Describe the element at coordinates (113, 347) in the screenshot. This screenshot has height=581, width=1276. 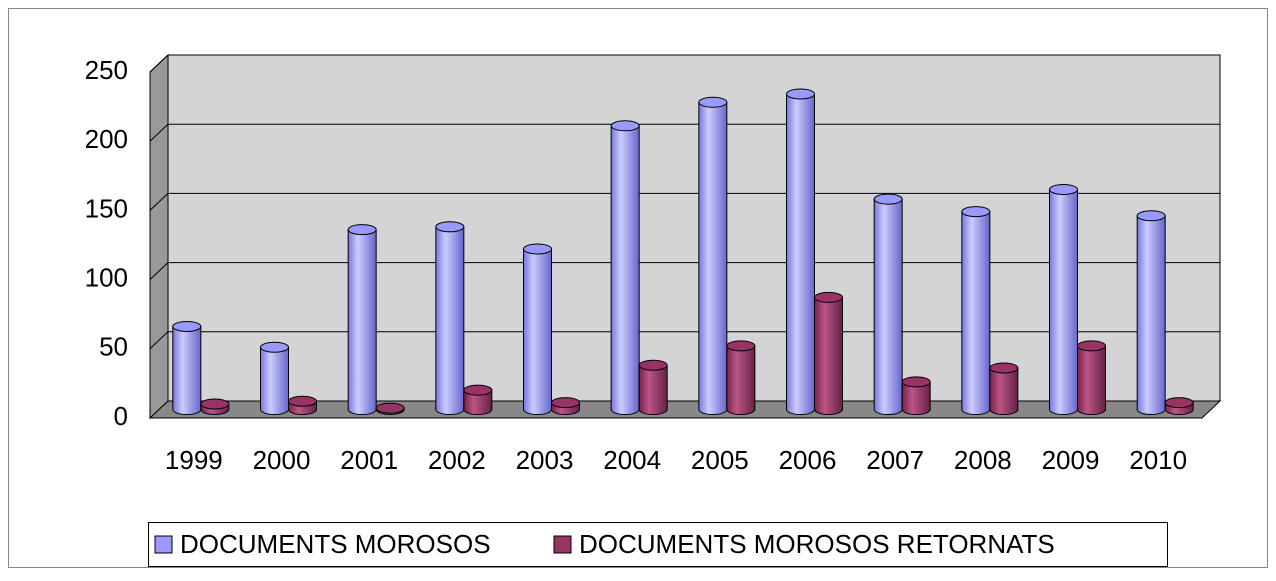
I see `y-tick-label: 50` at that location.